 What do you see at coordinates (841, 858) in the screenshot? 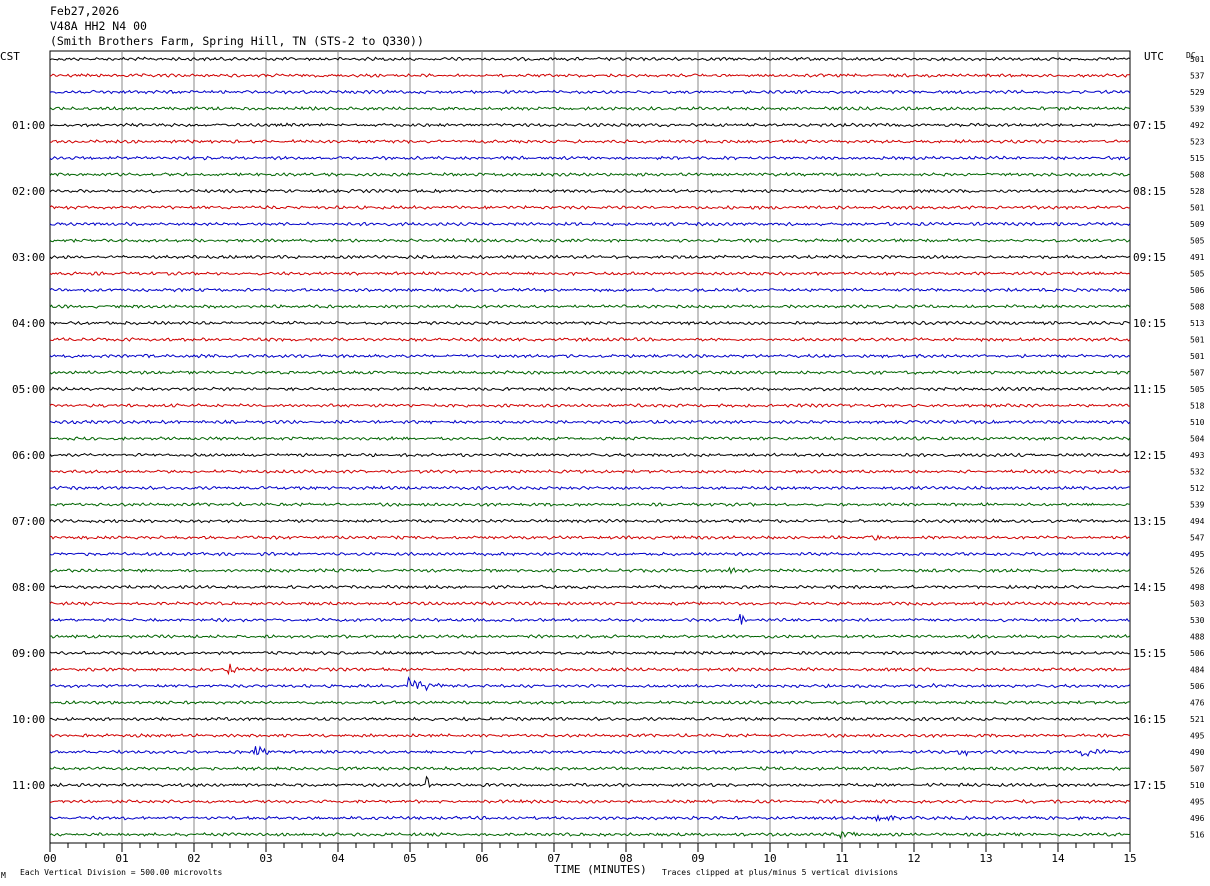
I see `x-tick-label: 11` at bounding box center [841, 858].